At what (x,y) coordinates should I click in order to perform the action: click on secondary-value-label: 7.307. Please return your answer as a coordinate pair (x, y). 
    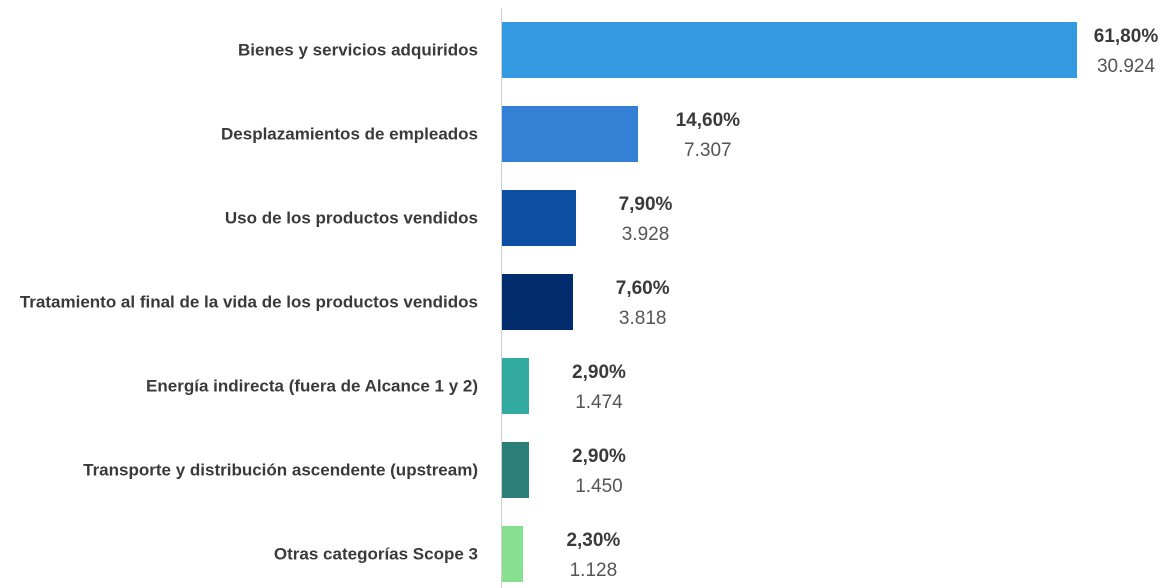
    Looking at the image, I should click on (708, 150).